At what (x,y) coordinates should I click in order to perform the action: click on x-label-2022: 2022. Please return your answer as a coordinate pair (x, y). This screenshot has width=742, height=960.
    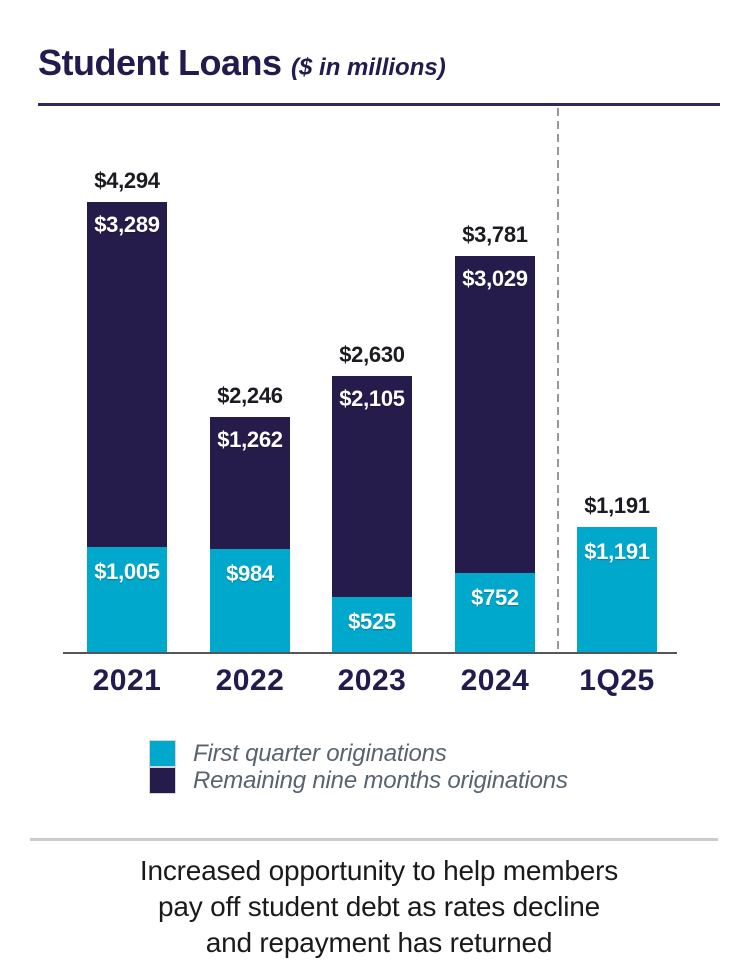
    Looking at the image, I should click on (250, 680).